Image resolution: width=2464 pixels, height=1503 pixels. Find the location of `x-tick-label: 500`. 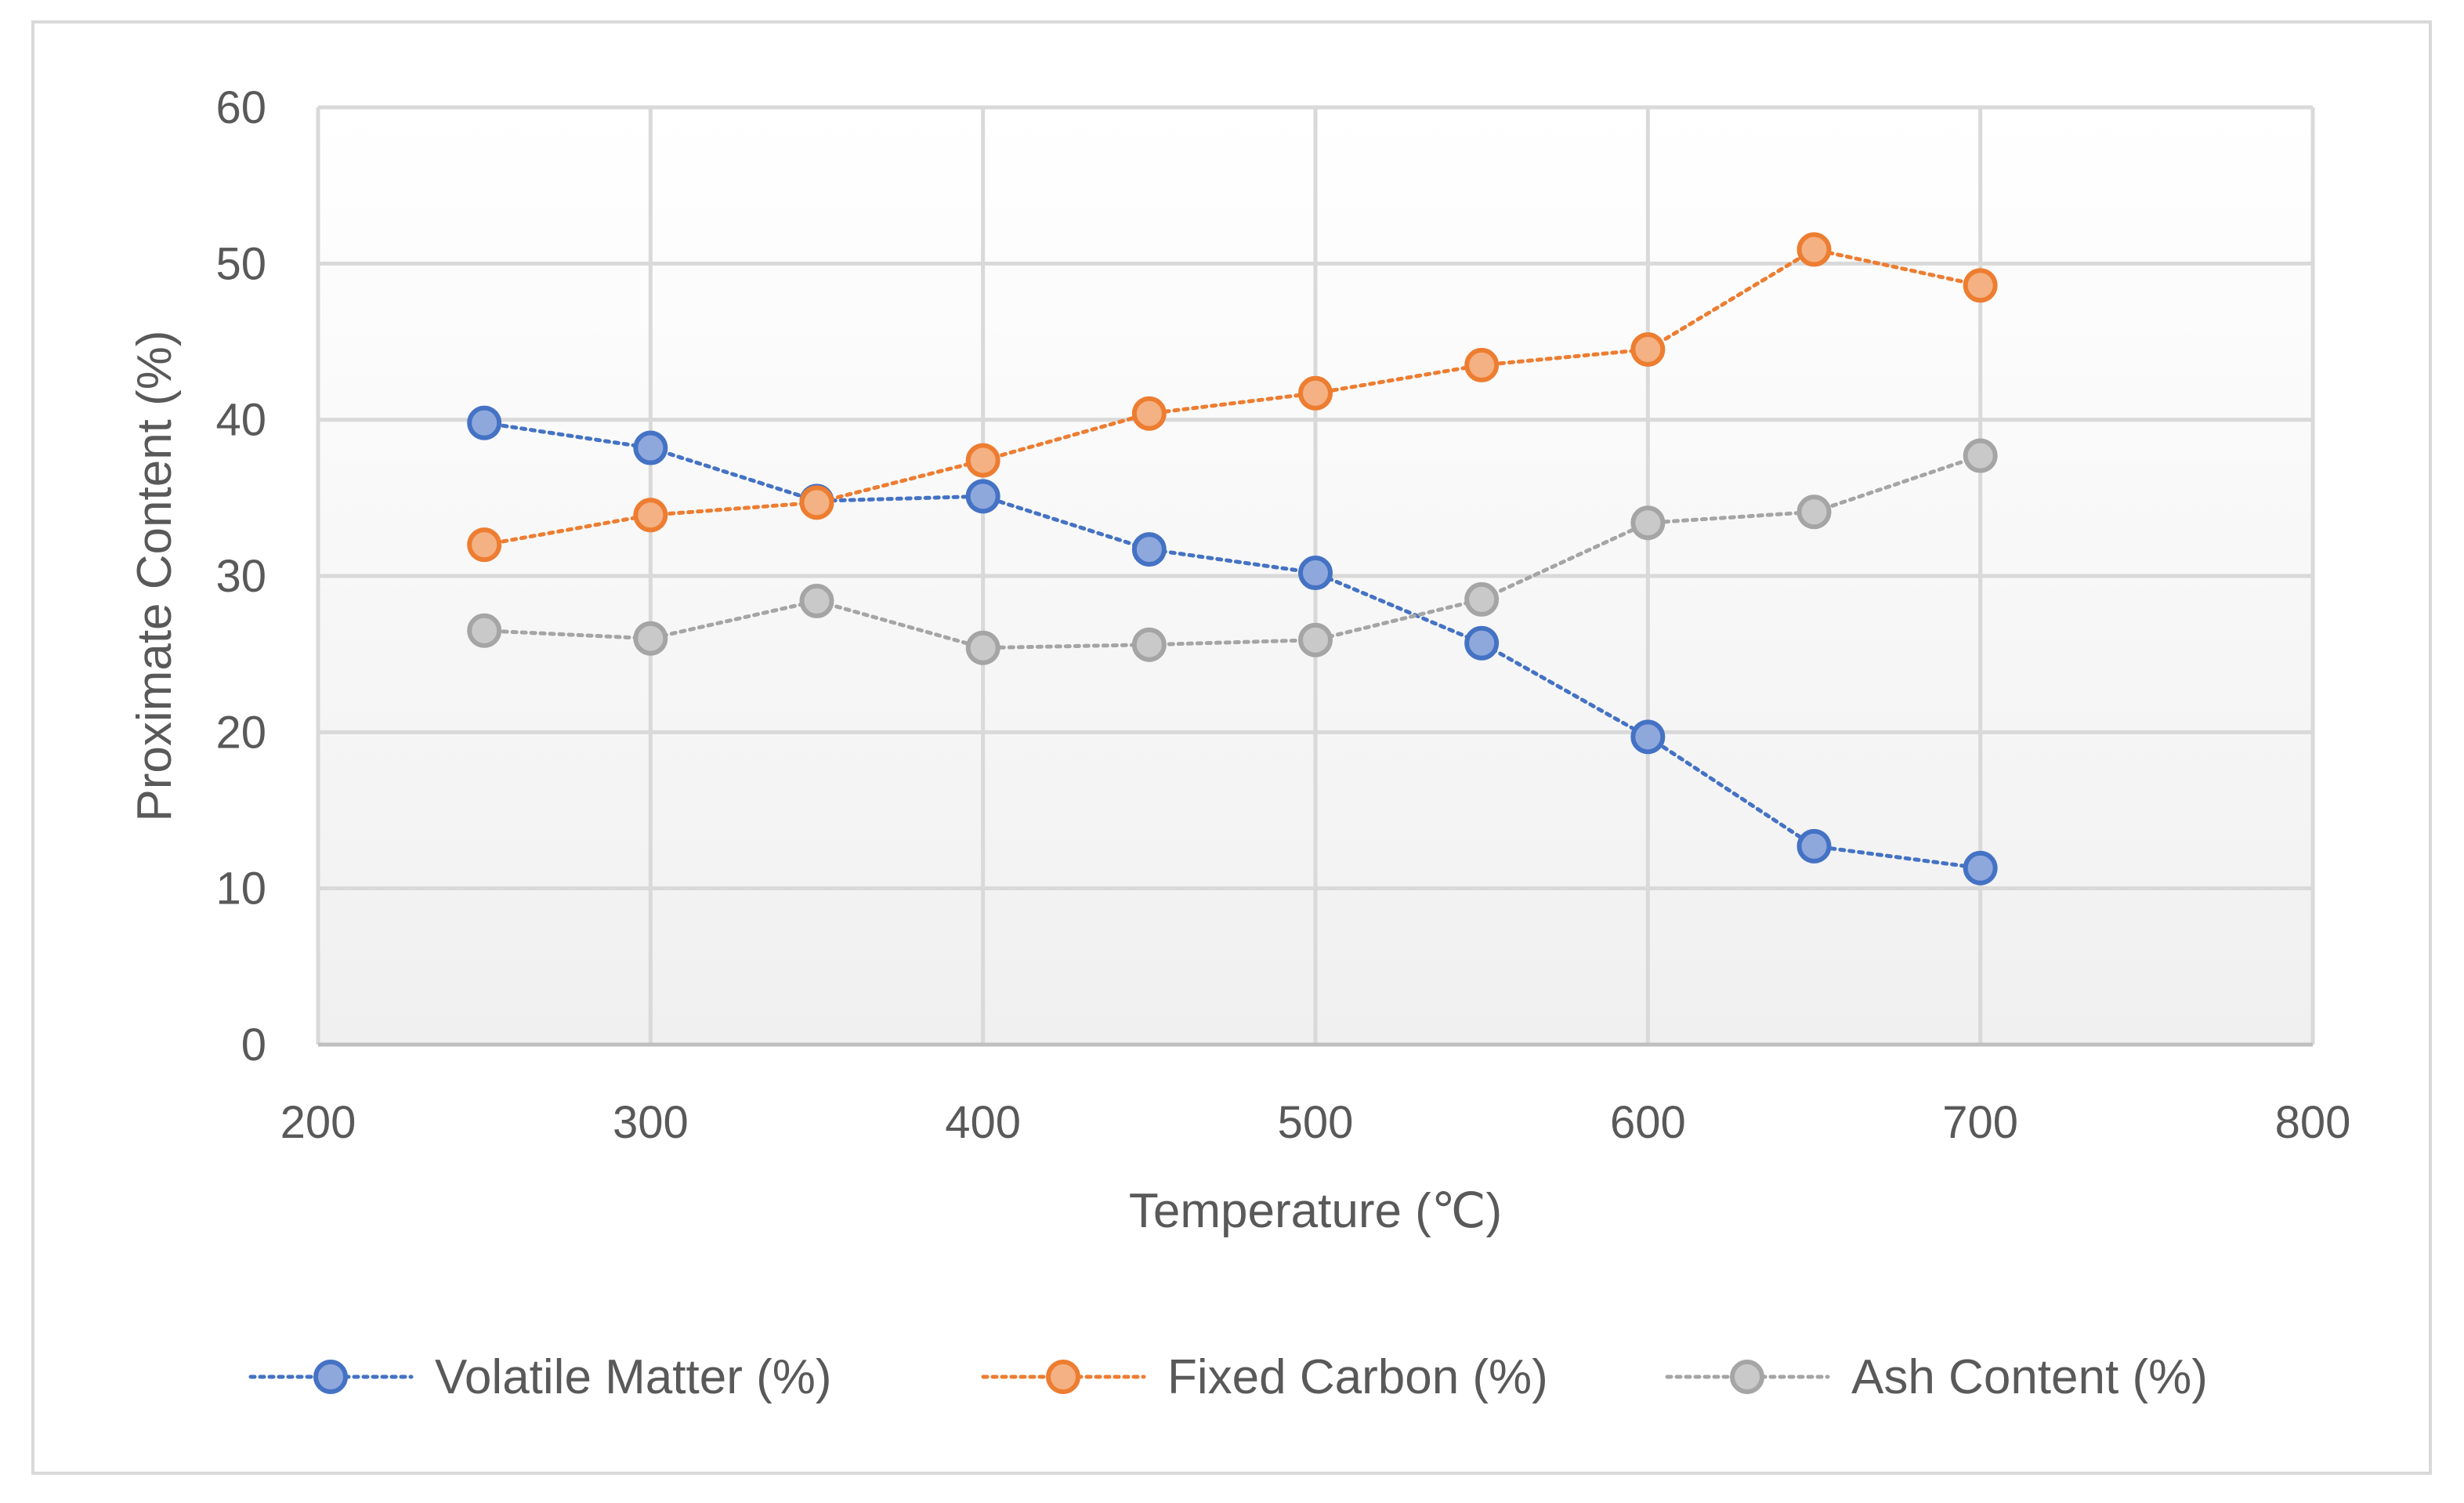

x-tick-label: 500 is located at coordinates (1316, 1122).